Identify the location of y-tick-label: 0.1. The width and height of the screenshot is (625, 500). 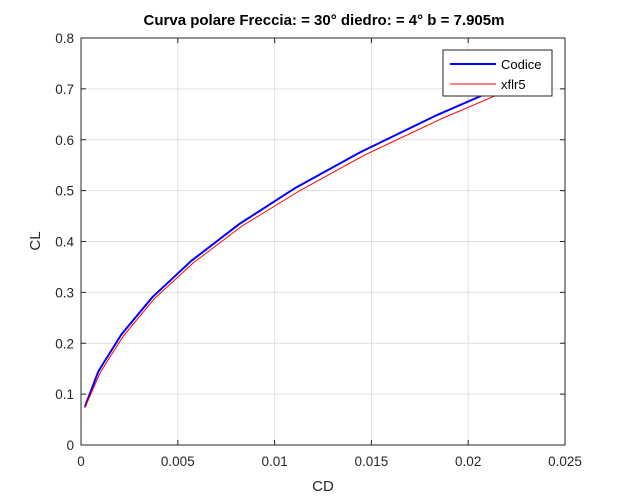
(64, 394).